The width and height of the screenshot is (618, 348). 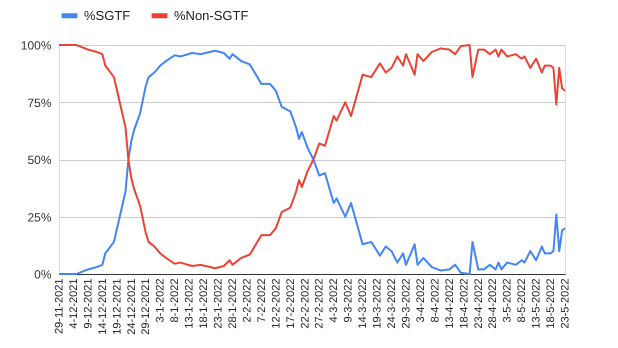 What do you see at coordinates (536, 303) in the screenshot?
I see `x-tick-label: 13-5-2022` at bounding box center [536, 303].